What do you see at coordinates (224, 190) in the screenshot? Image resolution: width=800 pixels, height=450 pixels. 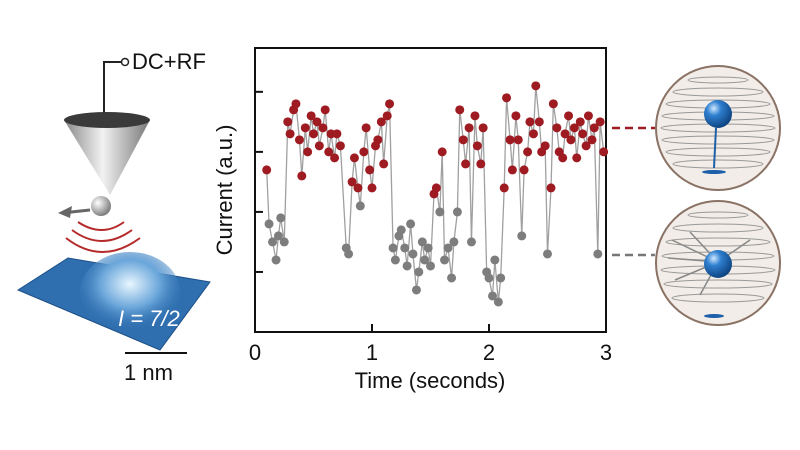 I see `y-axis-label: Current (a.u.)` at bounding box center [224, 190].